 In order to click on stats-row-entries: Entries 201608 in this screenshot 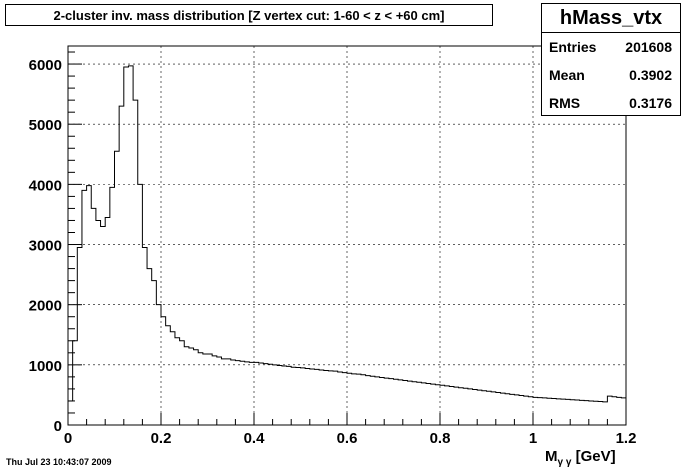, I will do `click(611, 47)`.